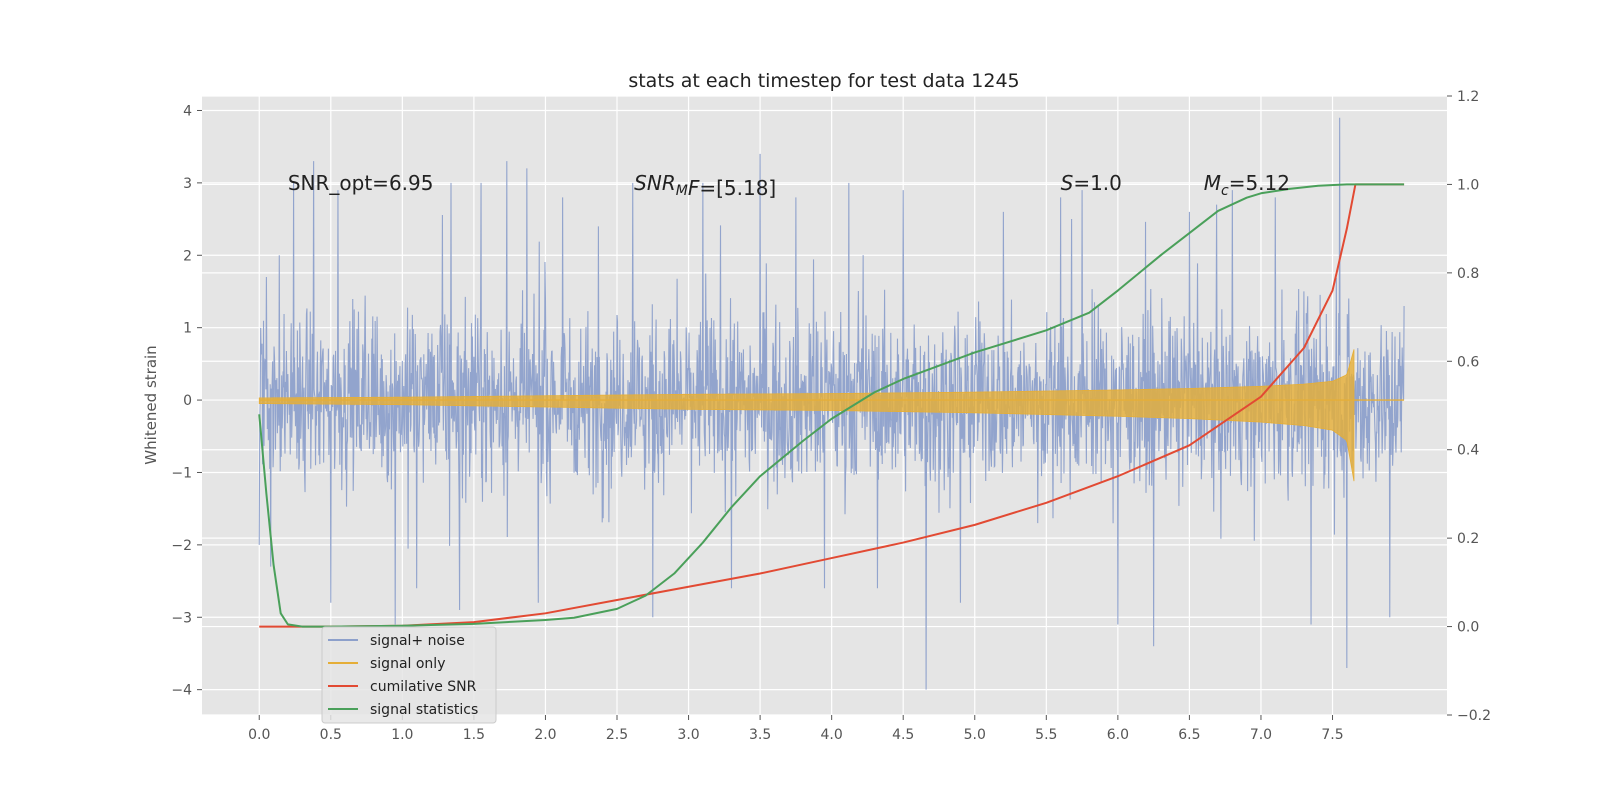 This screenshot has height=800, width=1600. I want to click on annotations: SNR_opt=6.95 SNRMF=[5.18] S=1.0 Mc=5.12, so click(789, 185).